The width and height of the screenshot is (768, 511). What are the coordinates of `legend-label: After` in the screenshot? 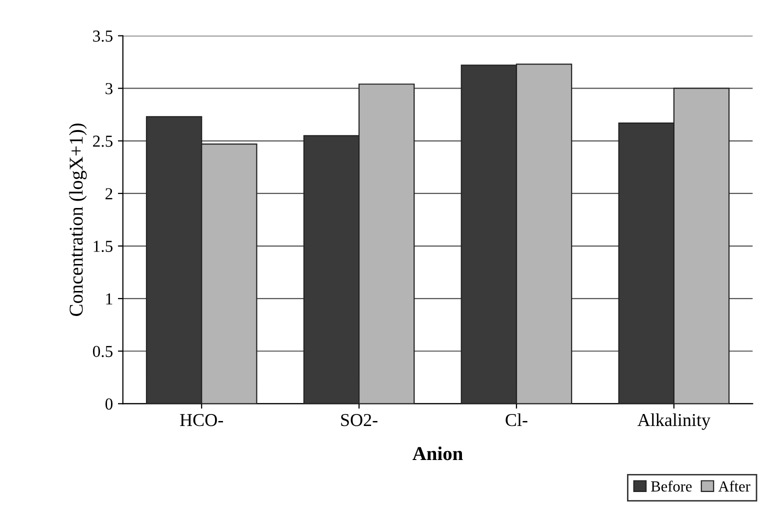 It's located at (734, 486).